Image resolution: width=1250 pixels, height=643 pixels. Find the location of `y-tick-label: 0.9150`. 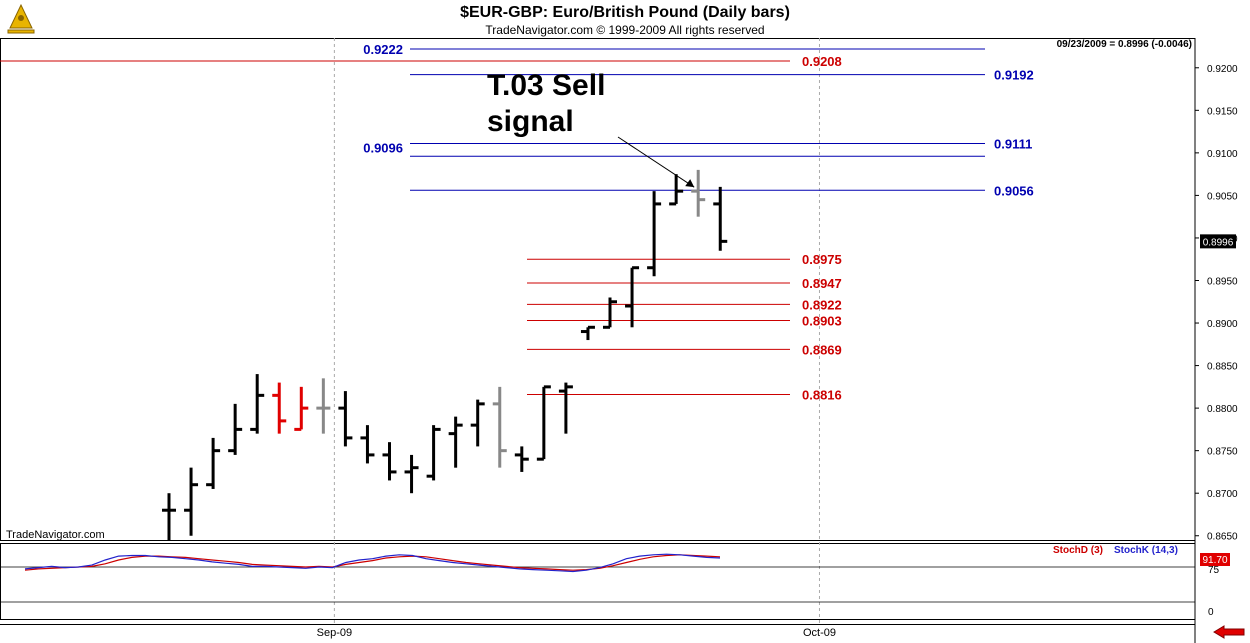

y-tick-label: 0.9150 is located at coordinates (1222, 111).